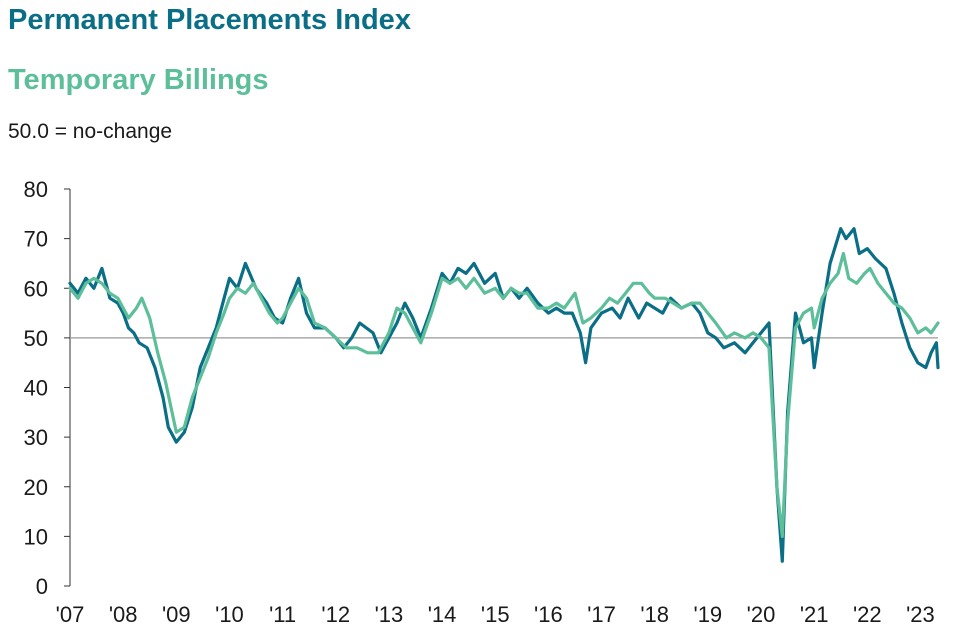 This screenshot has height=643, width=960. What do you see at coordinates (920, 614) in the screenshot?
I see `x-tick-label: '23` at bounding box center [920, 614].